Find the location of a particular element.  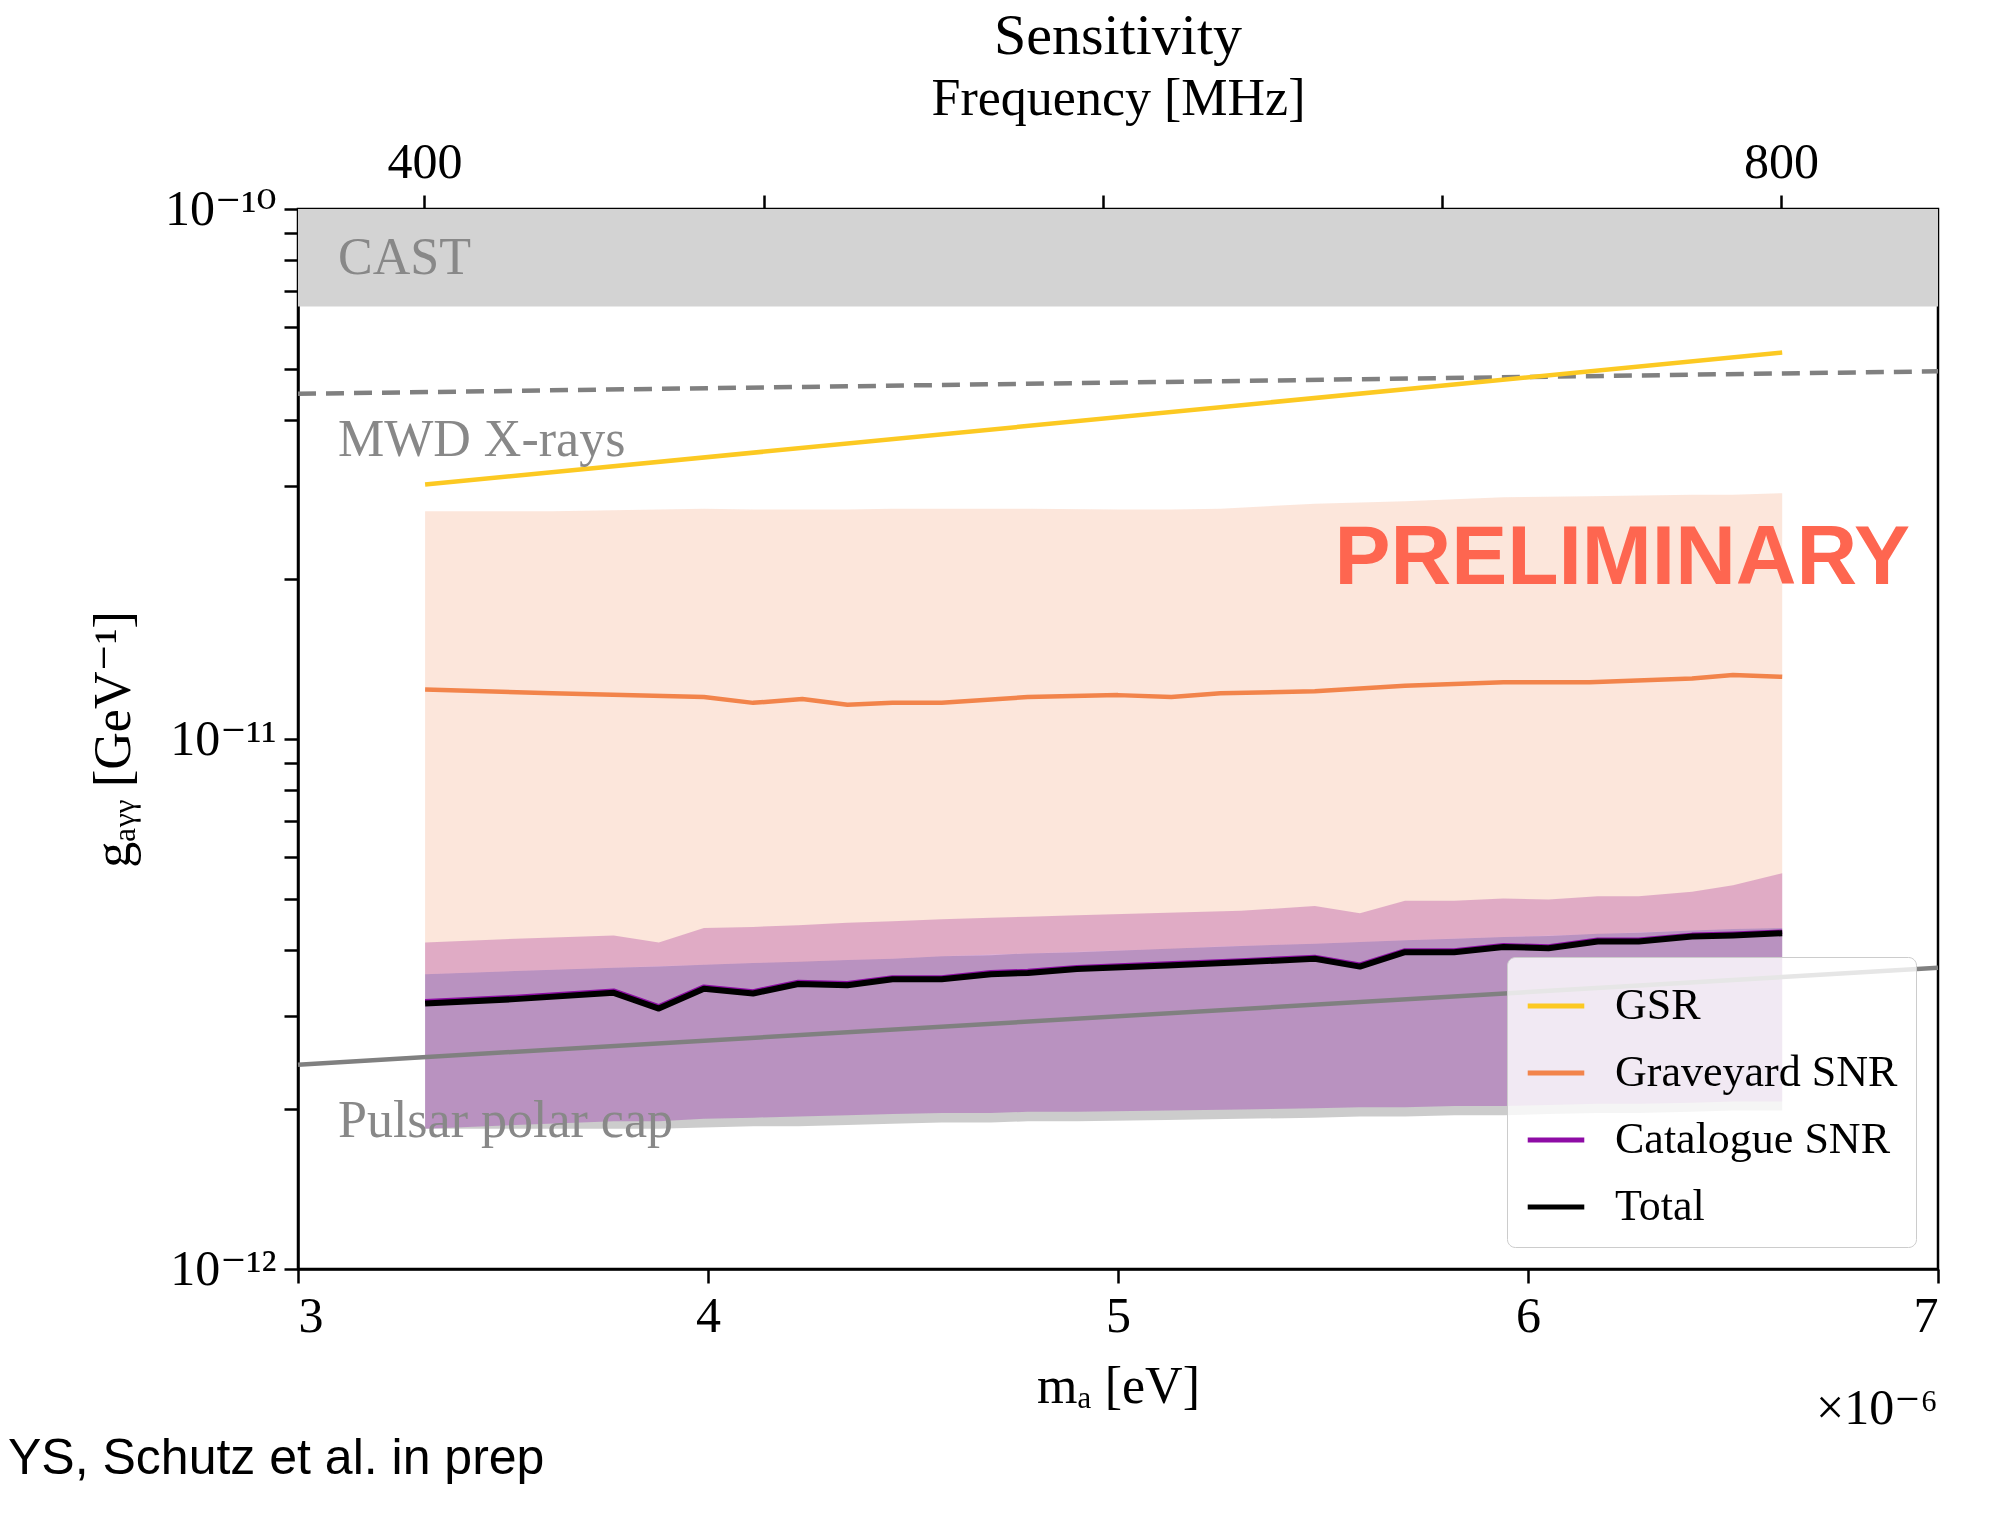

annotation: PRELIMINARY is located at coordinates (1622, 554).